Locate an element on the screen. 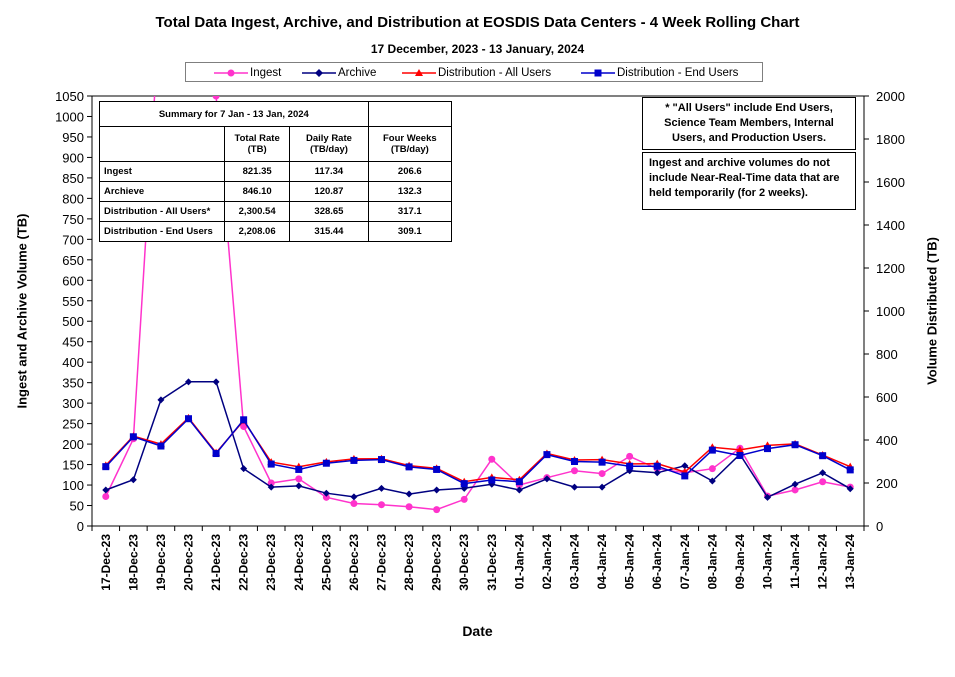  legend-label-archive: Archive is located at coordinates (357, 73).